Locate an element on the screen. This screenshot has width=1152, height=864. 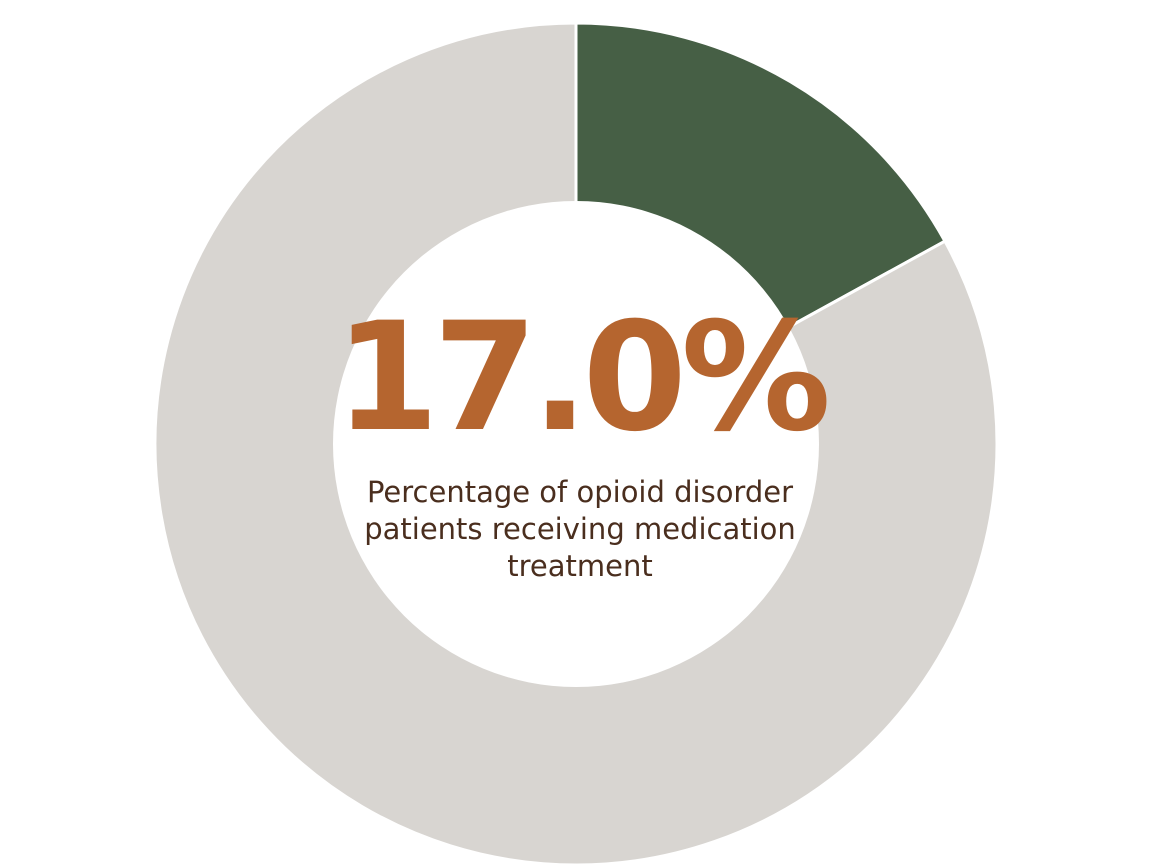
center-value: 17.0% is located at coordinates (581, 378).